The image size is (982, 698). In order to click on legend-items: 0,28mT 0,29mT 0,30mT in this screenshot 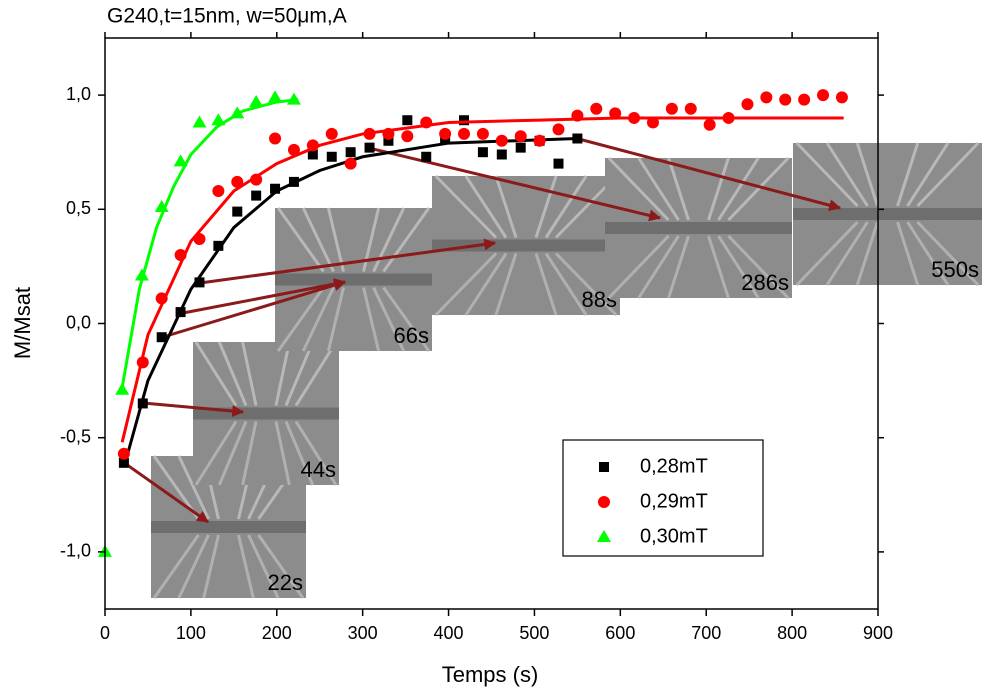, I will do `click(652, 501)`.